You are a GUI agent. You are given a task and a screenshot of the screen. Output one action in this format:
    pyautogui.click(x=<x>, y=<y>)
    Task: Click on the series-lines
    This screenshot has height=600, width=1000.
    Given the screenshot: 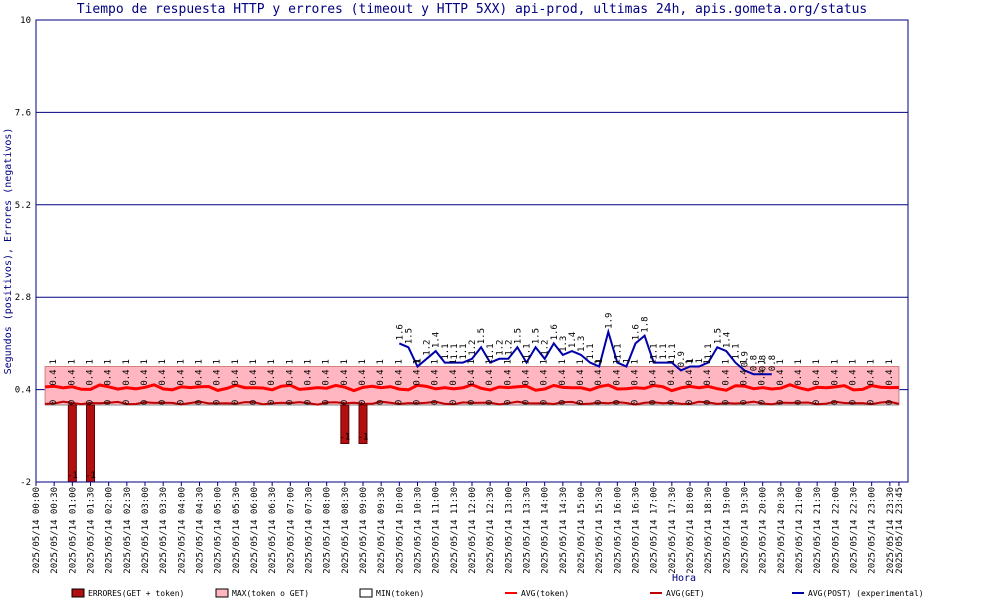 What is the action you would take?
    pyautogui.click(x=472, y=367)
    